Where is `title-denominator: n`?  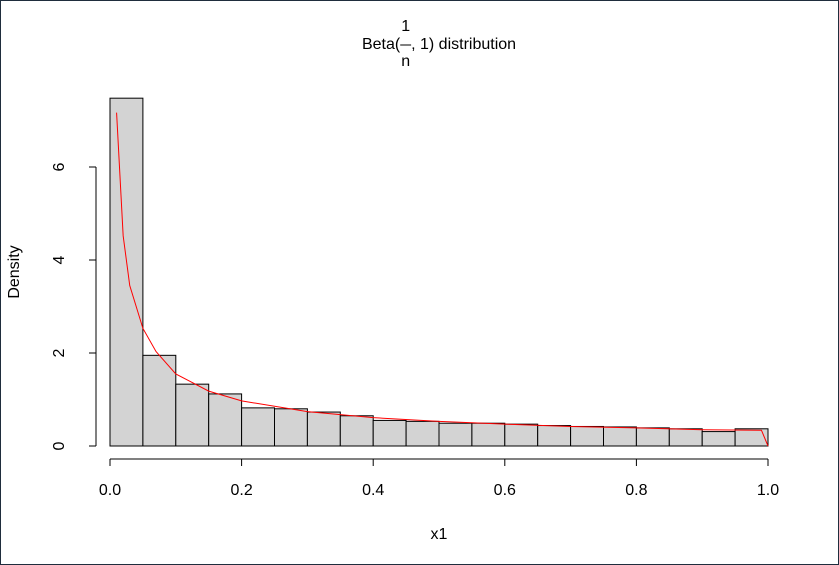 title-denominator: n is located at coordinates (405, 61).